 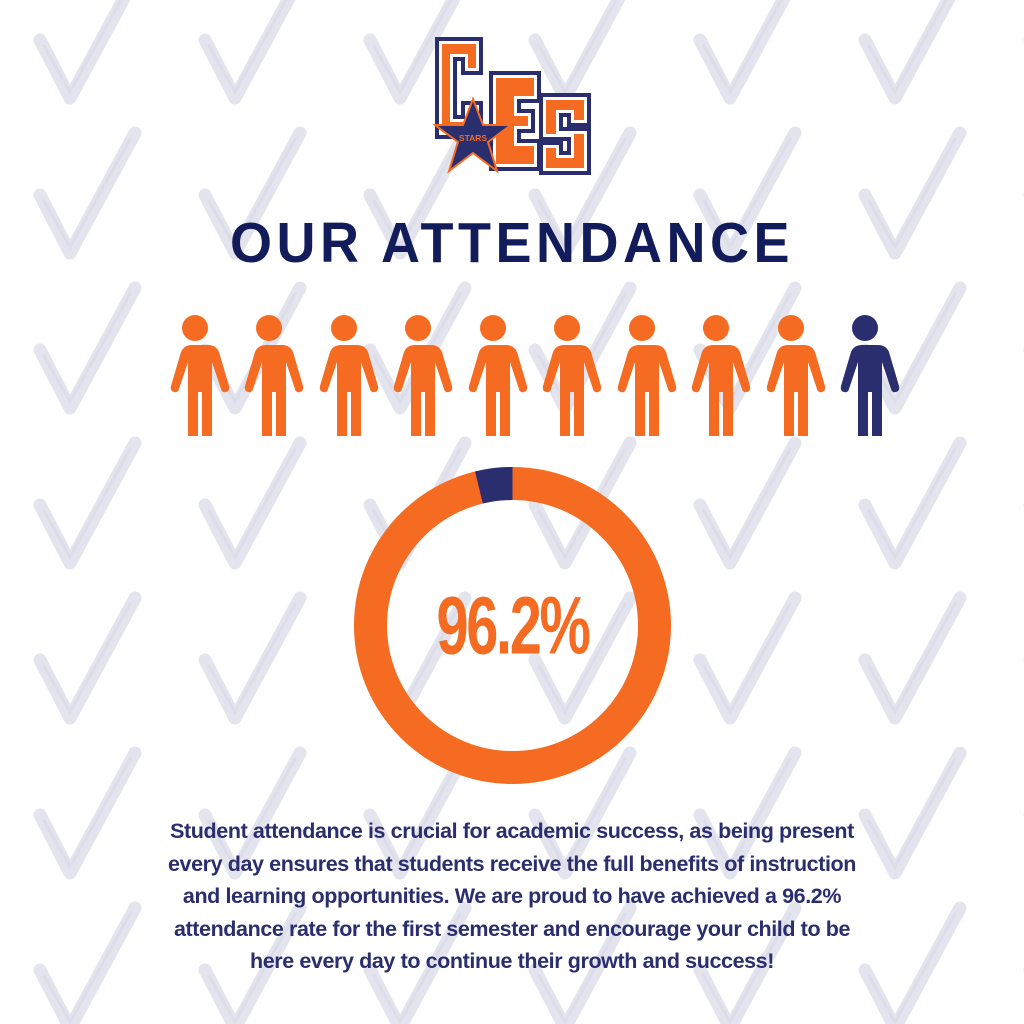 What do you see at coordinates (865, 376) in the screenshot?
I see `person-icon-absent` at bounding box center [865, 376].